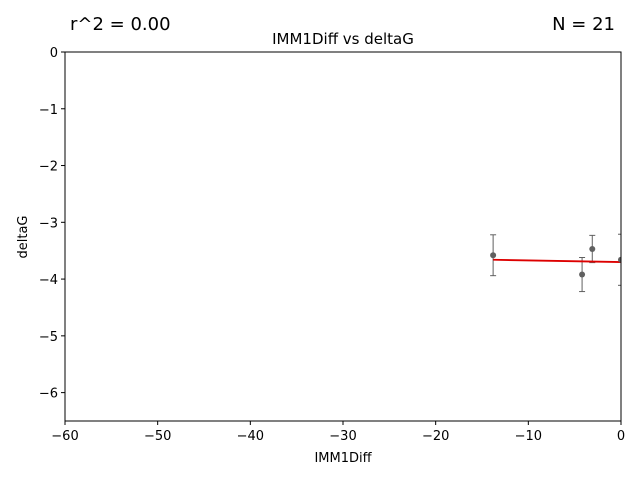 This screenshot has height=480, width=640. Describe the element at coordinates (48, 337) in the screenshot. I see `y-tick-label: −5` at that location.